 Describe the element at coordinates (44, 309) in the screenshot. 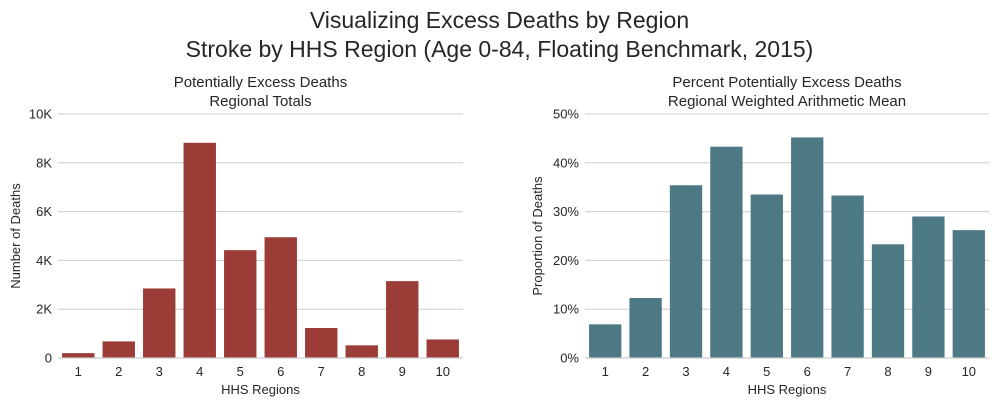

I see `y-tick-label: 2K` at that location.